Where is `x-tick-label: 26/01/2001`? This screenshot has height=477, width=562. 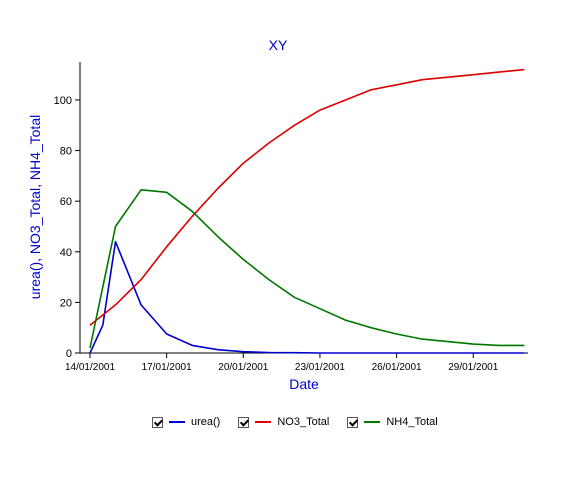 x-tick-label: 26/01/2001 is located at coordinates (397, 367).